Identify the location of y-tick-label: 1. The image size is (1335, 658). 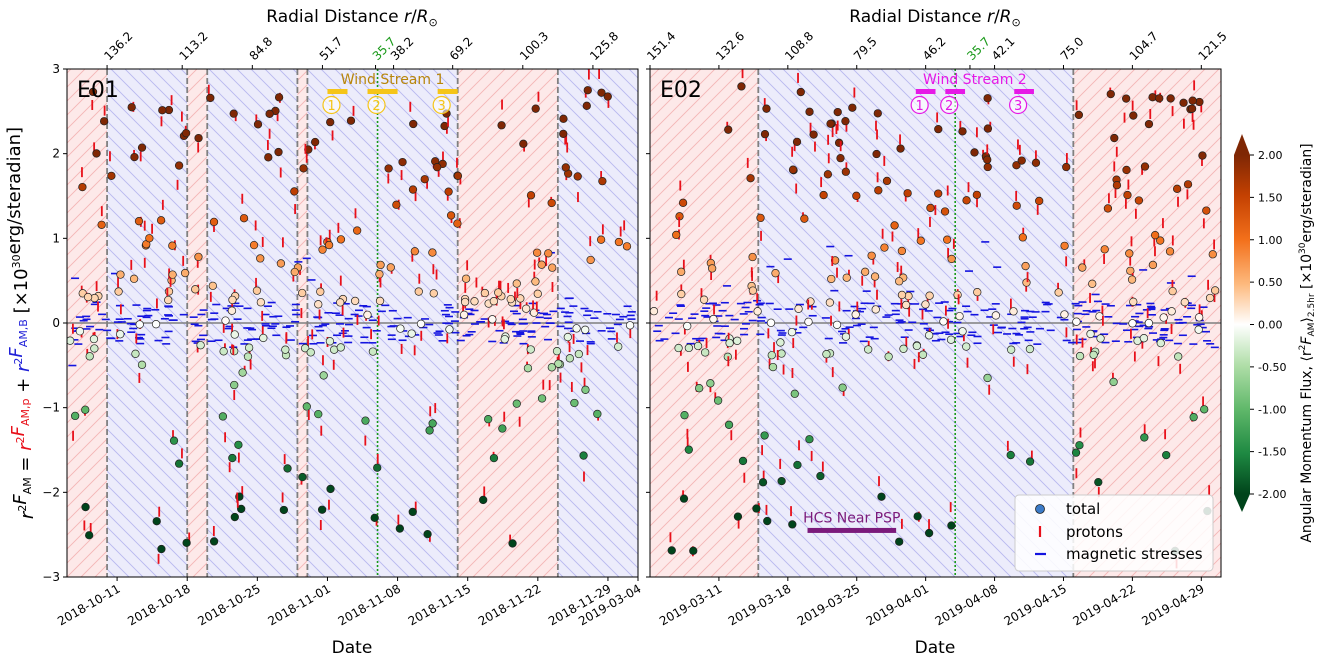
(56, 238).